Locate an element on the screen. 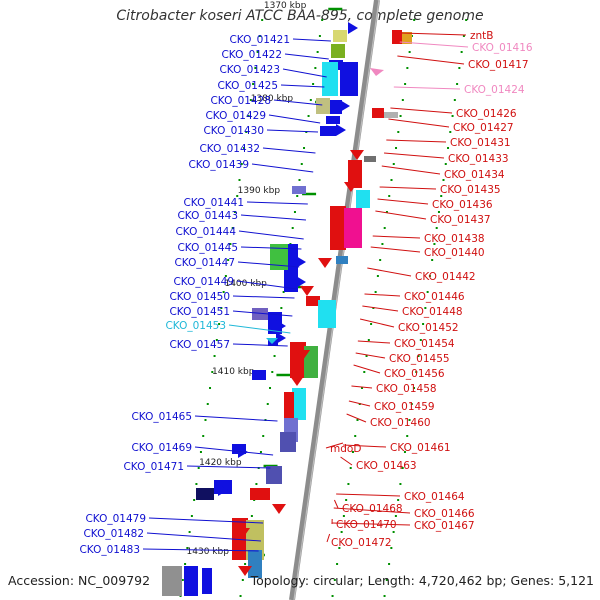  gene-label-text: CKO_01472 is located at coordinates (361, 543).